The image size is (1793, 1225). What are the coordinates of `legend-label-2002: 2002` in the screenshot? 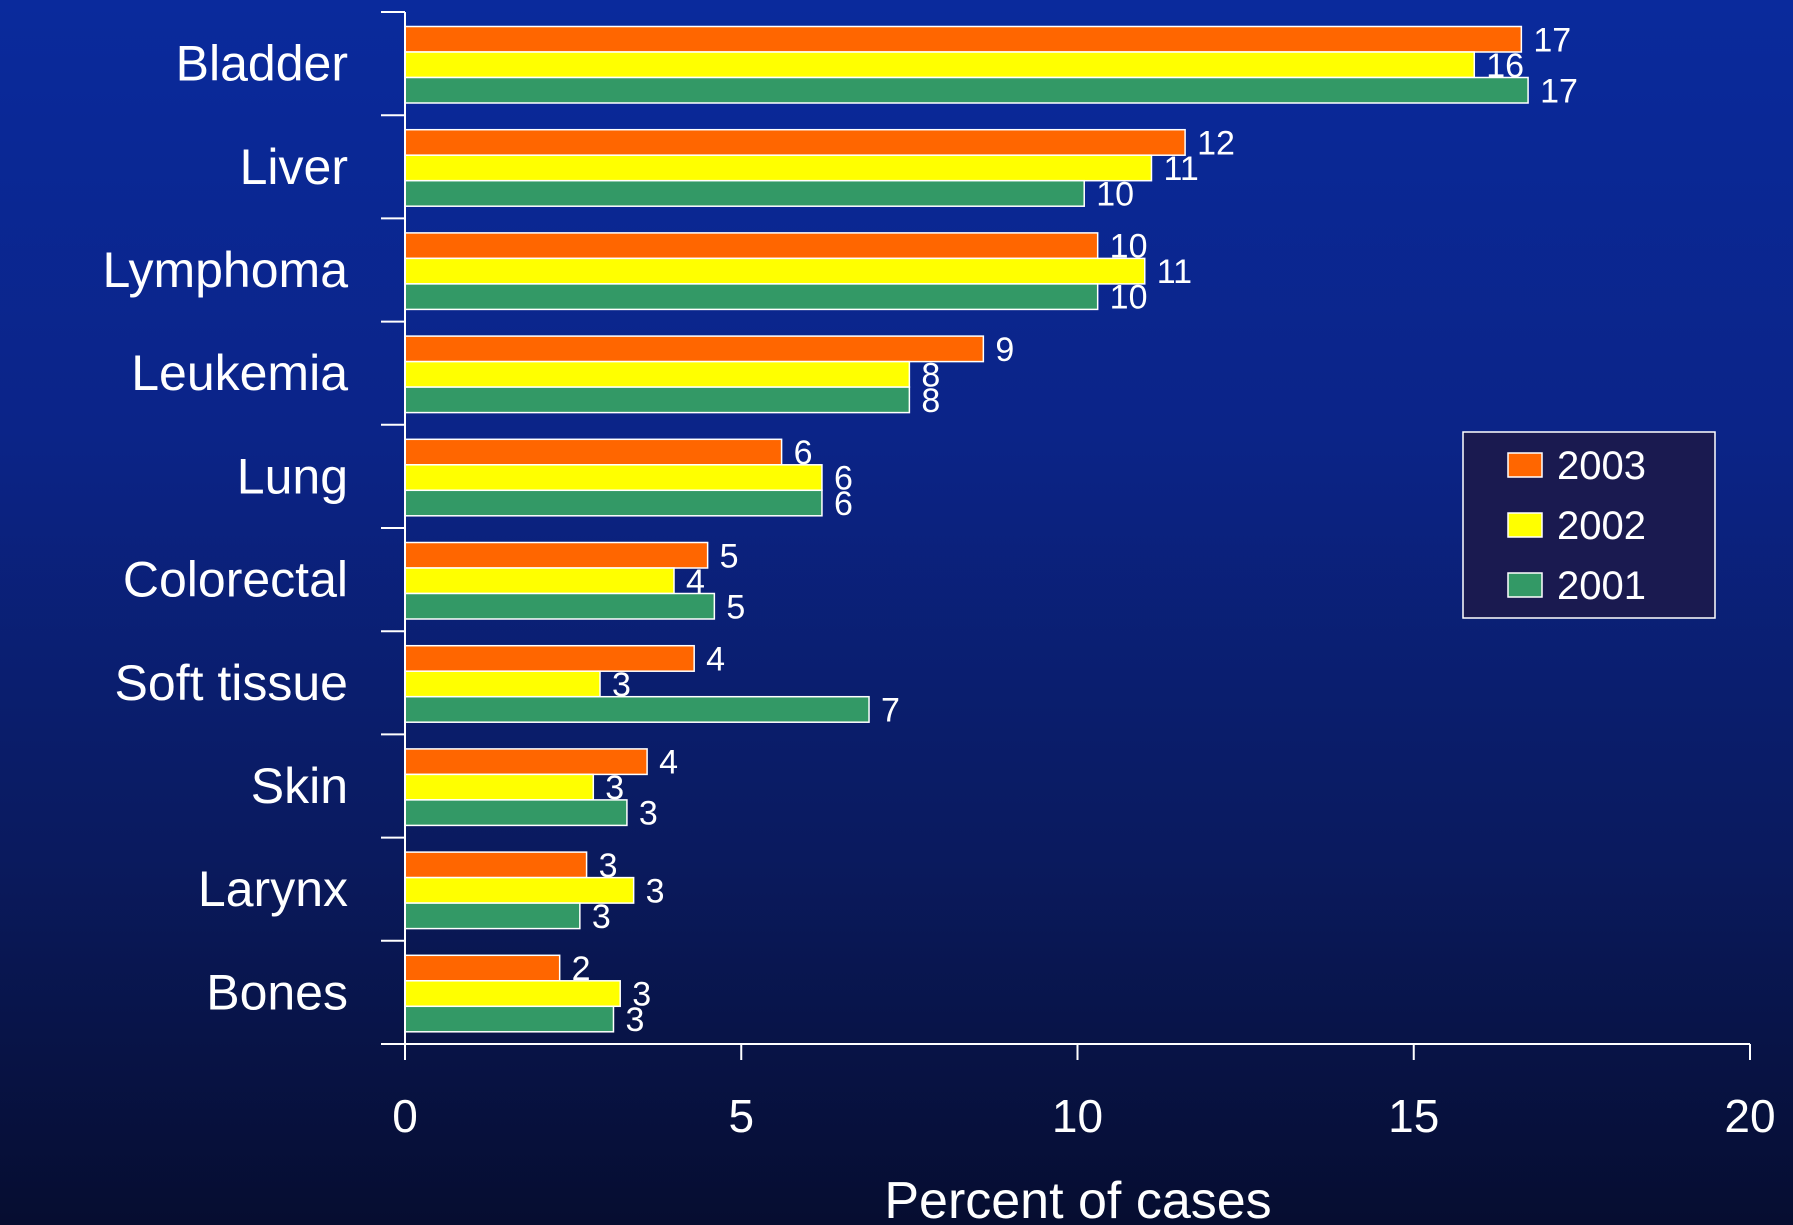 It's located at (1601, 526).